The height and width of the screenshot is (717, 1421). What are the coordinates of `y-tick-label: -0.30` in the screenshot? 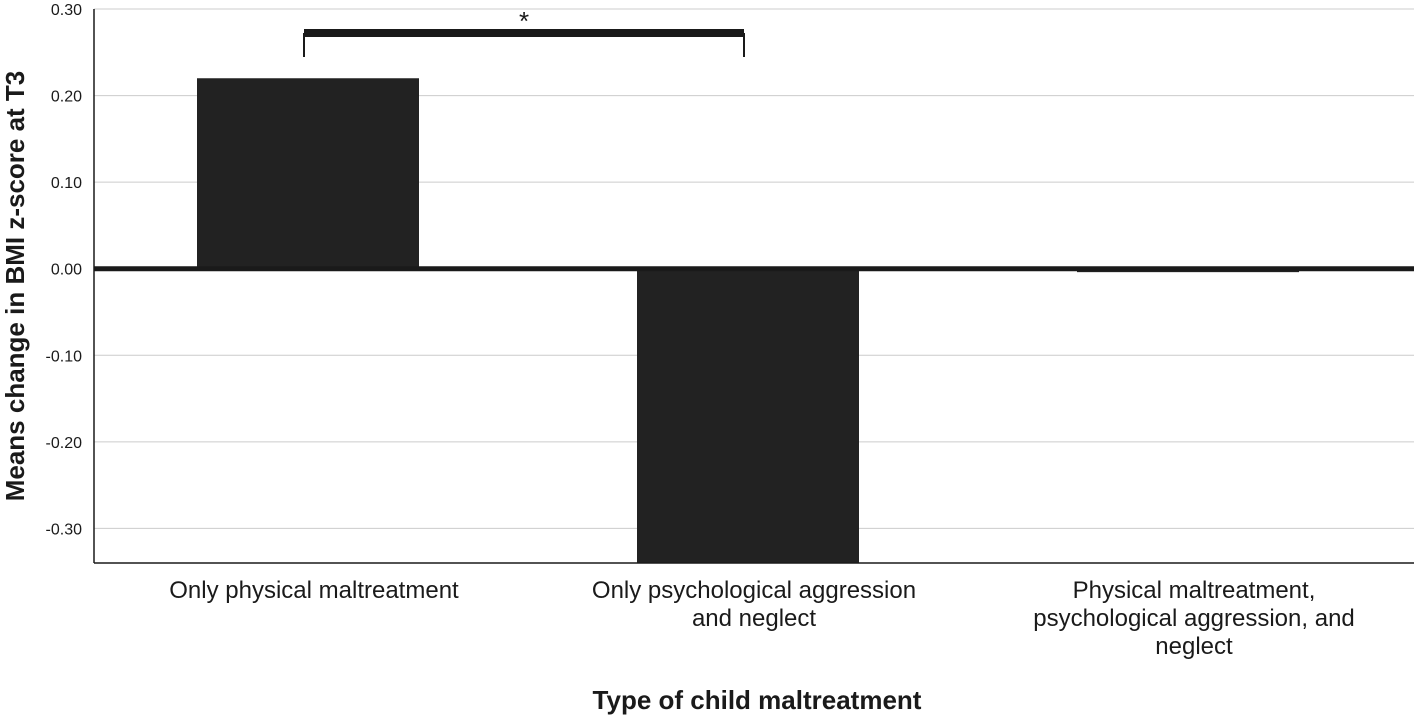 It's located at (64, 529).